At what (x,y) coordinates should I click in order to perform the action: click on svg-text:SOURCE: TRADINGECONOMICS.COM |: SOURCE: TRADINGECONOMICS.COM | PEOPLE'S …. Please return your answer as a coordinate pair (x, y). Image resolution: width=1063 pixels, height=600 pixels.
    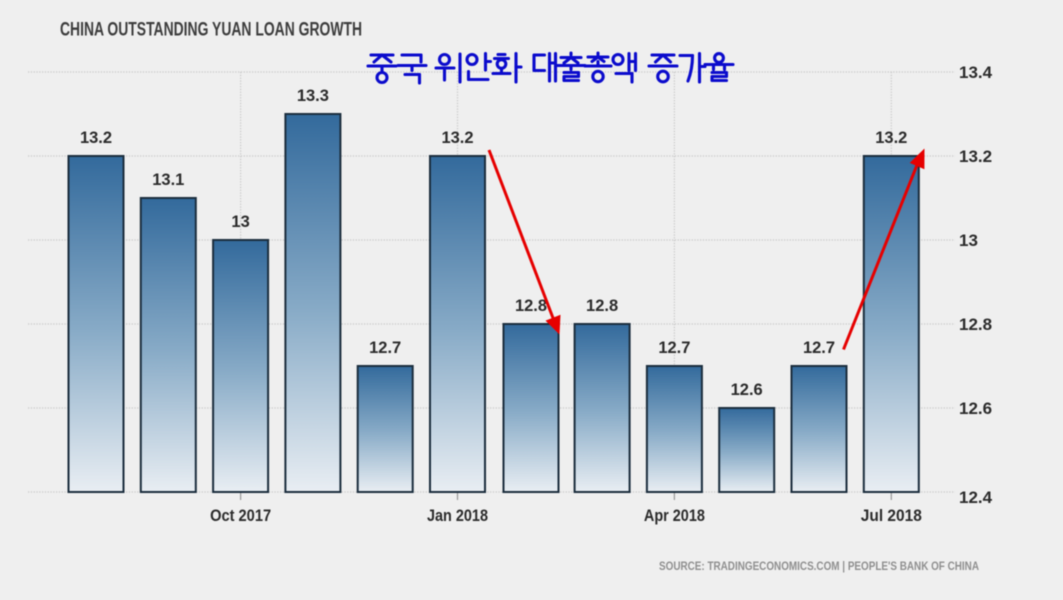
    Looking at the image, I should click on (819, 567).